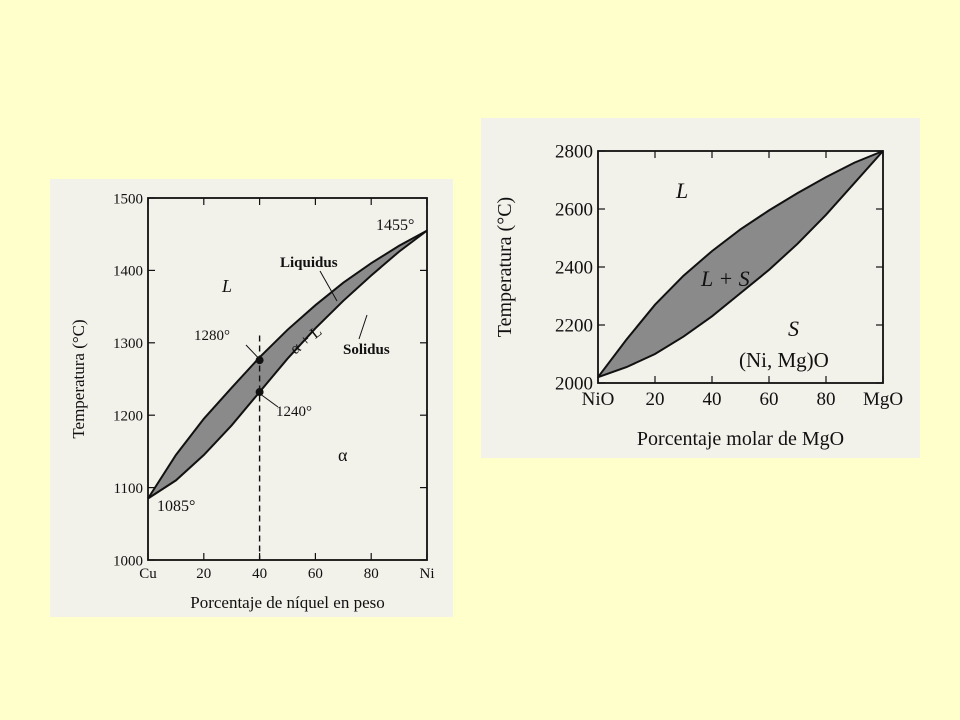  What do you see at coordinates (883, 399) in the screenshot?
I see `x-tick-label: MgO` at bounding box center [883, 399].